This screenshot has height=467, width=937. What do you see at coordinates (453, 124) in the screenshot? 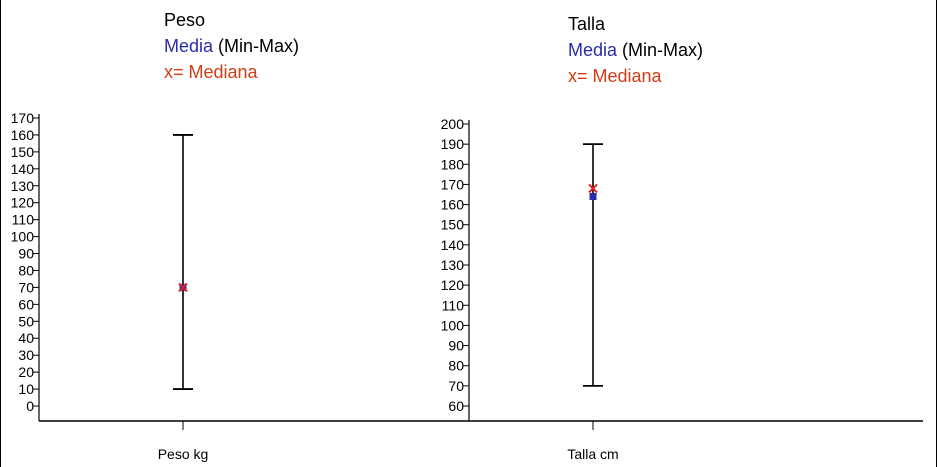
I see `y-tick-label: 200` at bounding box center [453, 124].